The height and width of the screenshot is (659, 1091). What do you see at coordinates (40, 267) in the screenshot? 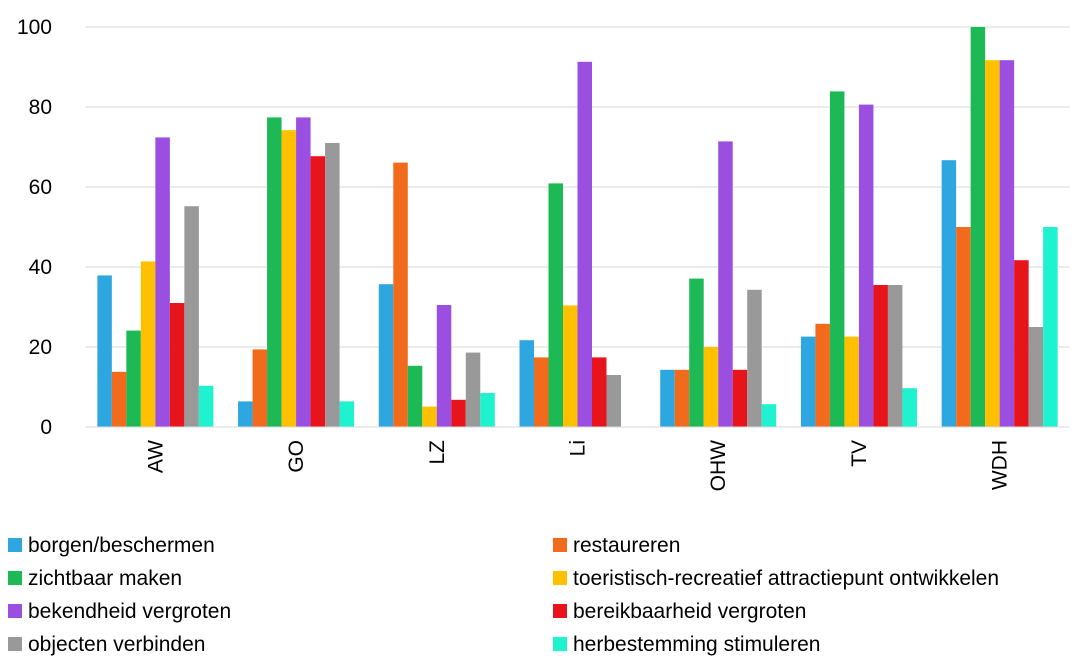
I see `y-tick-label: 40` at bounding box center [40, 267].